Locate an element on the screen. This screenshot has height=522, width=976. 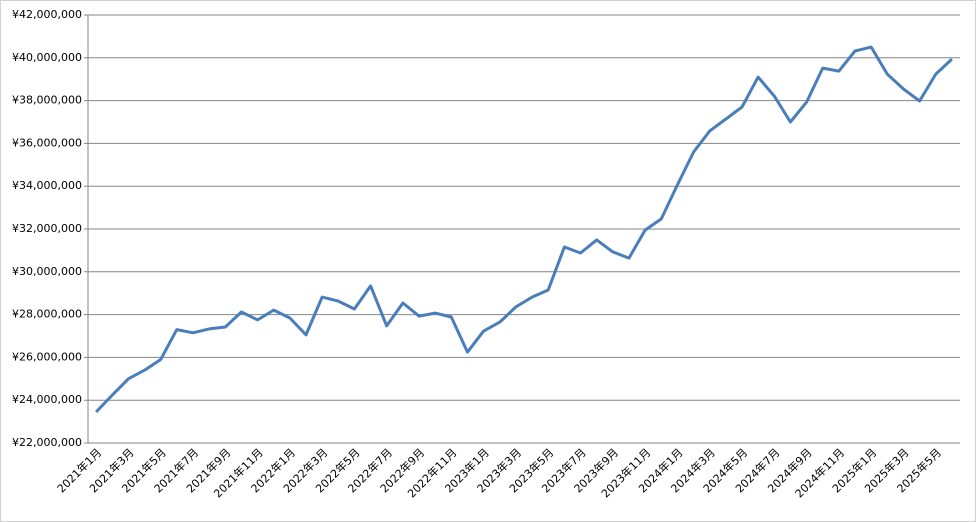
y-tick-label: ¥36,000,000 is located at coordinates (47, 142).